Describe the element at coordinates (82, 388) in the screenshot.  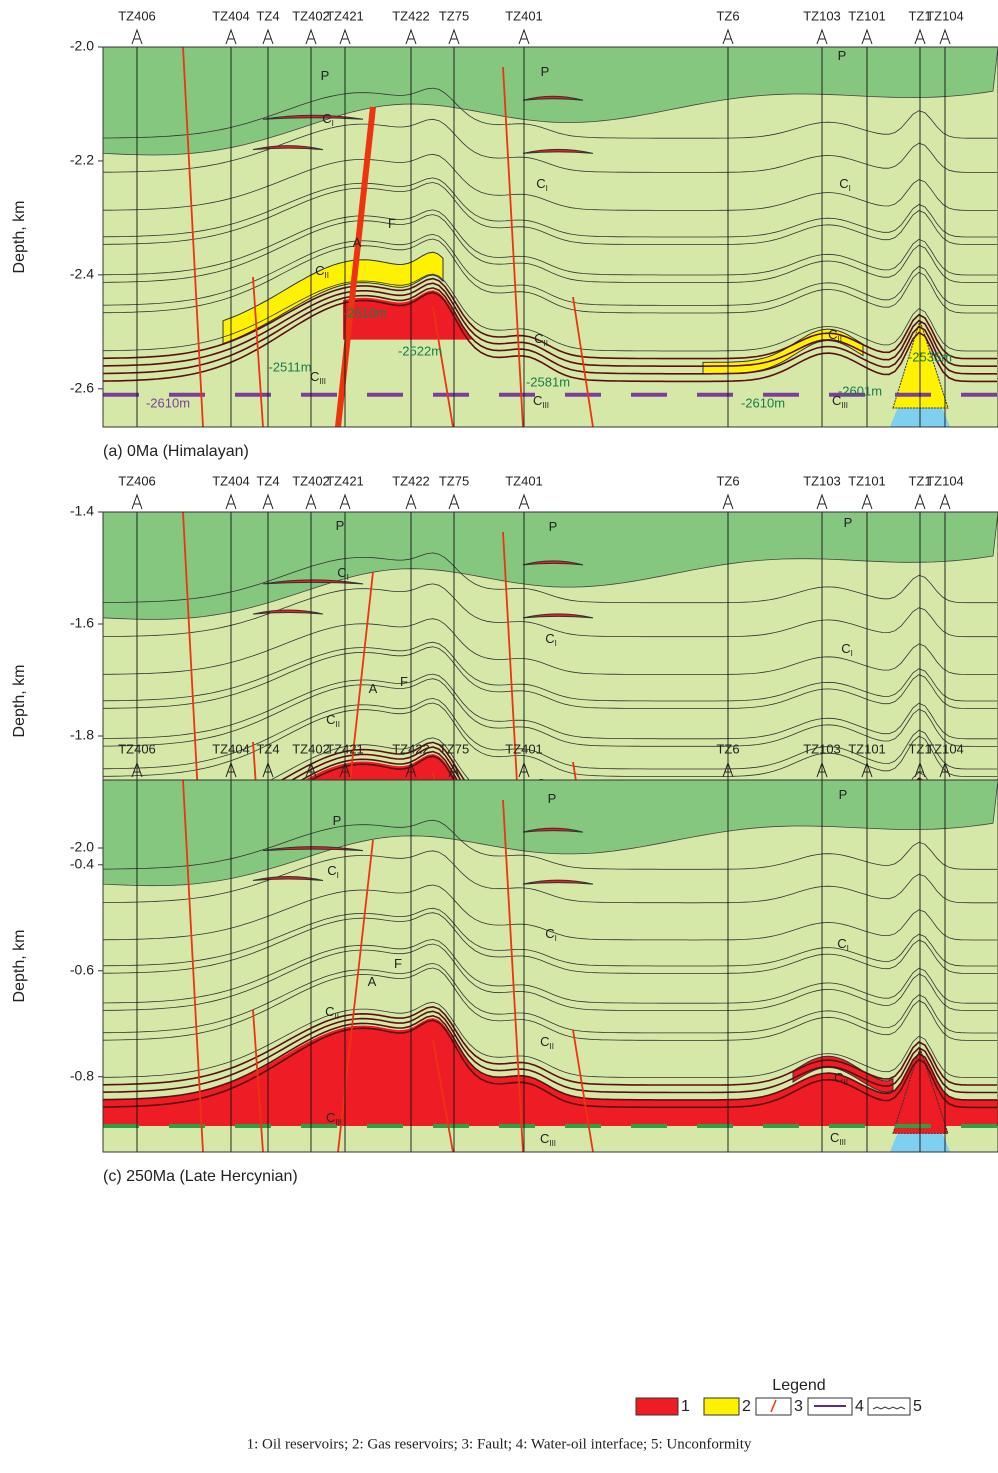
I see `y-tick-label: -2.6` at that location.